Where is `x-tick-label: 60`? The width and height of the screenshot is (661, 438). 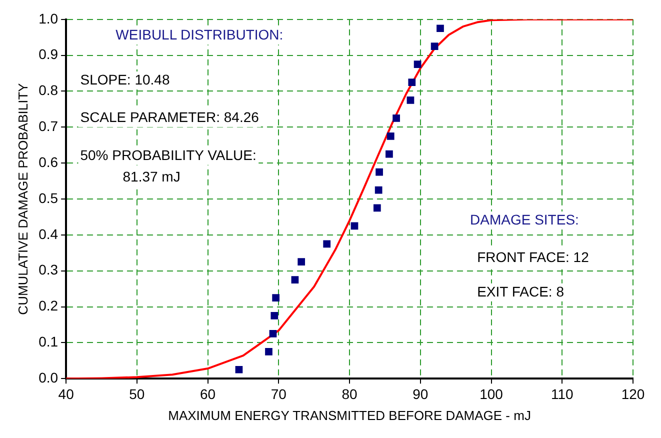
x-tick-label: 60 is located at coordinates (208, 394).